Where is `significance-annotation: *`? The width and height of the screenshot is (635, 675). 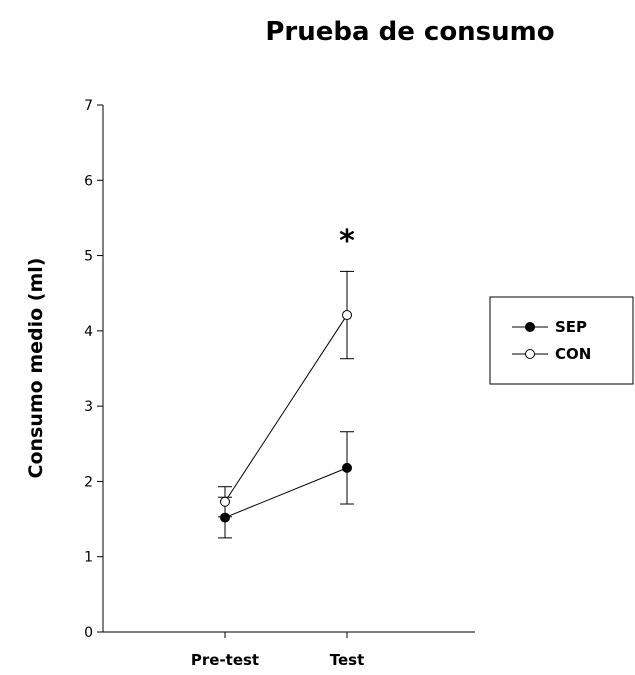
significance-annotation: * is located at coordinates (347, 241).